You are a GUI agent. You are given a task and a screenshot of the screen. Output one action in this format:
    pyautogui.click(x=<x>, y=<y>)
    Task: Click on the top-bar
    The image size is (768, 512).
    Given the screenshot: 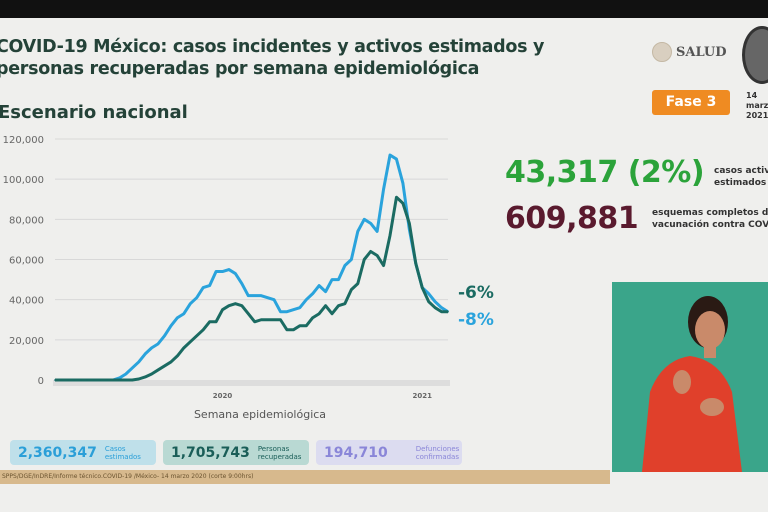 What is the action you would take?
    pyautogui.click(x=384, y=9)
    